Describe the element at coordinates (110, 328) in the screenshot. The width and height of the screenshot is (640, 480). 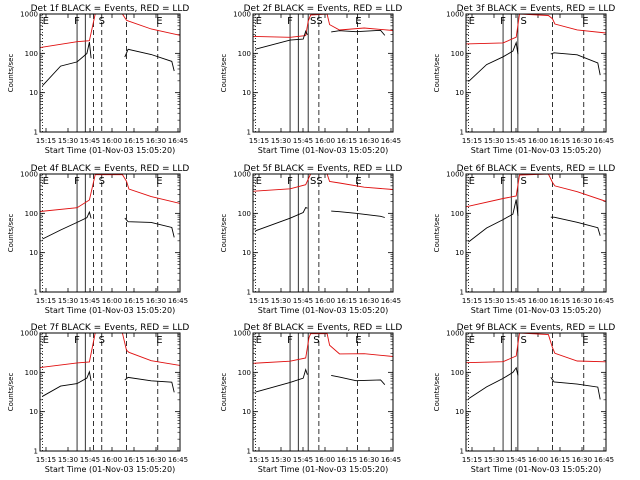
I see `panel-title: Det 7f BLACK = Events, RED = LLD` at that location.